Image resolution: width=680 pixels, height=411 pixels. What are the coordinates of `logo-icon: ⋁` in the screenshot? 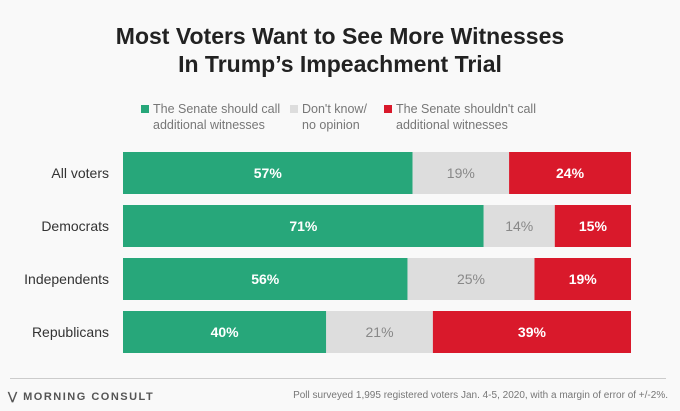 It's located at (16, 397).